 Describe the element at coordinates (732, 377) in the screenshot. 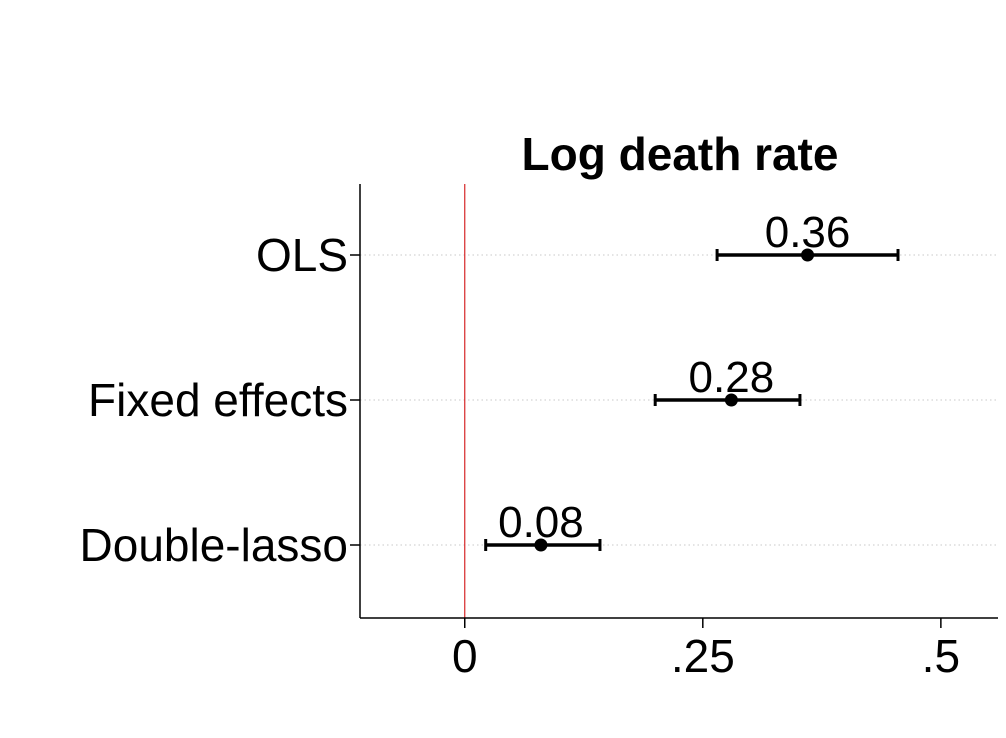

I see `estimate-label: 0.28` at that location.